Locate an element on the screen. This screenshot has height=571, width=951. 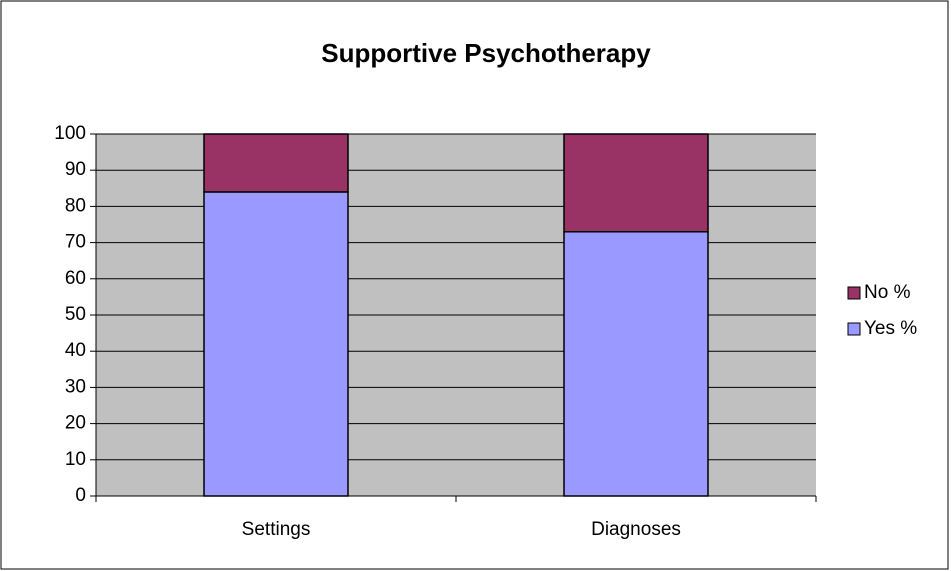
x-tick-label: Settings is located at coordinates (276, 529).